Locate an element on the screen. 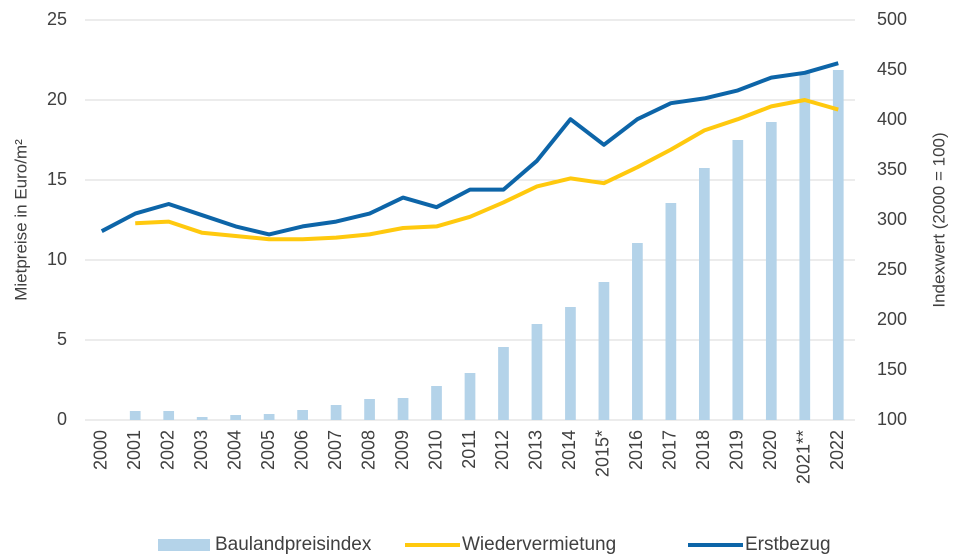 Image resolution: width=953 pixels, height=557 pixels. y-tick-label: 0 is located at coordinates (62, 419).